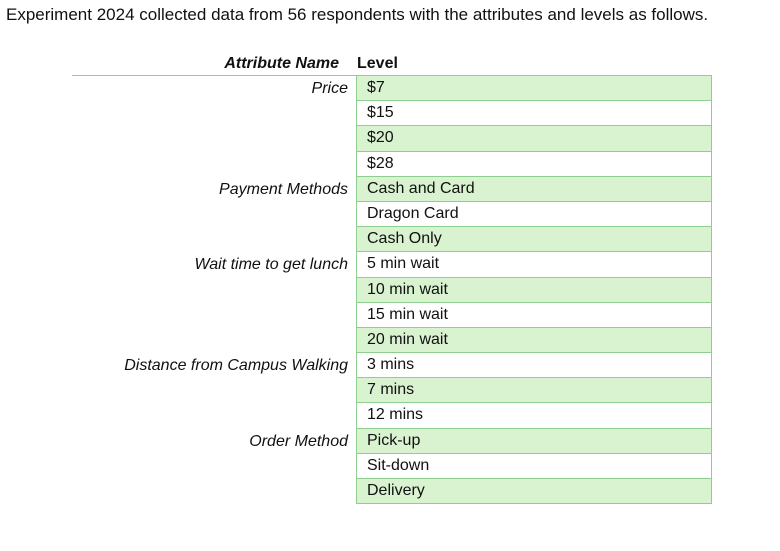 Image resolution: width=780 pixels, height=551 pixels. I want to click on table-row: Order Method Pick-up, so click(392, 441).